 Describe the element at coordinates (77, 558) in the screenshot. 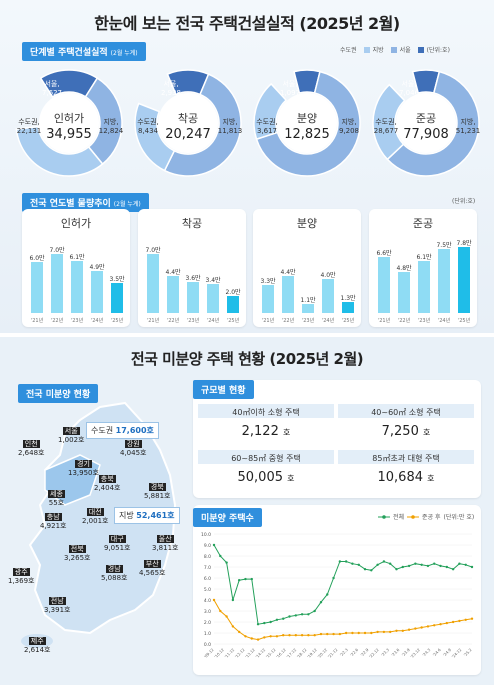

I see `region-value: 3,265호` at that location.